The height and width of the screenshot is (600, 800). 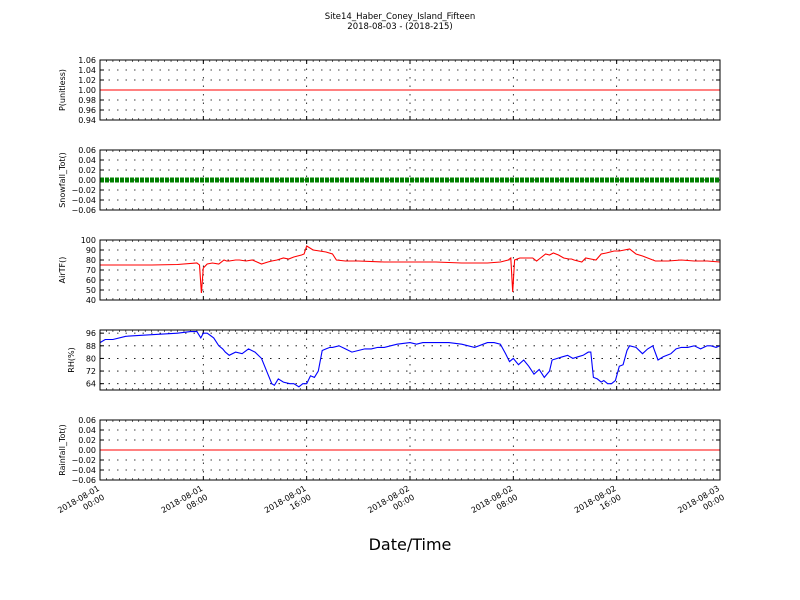 What do you see at coordinates (87, 100) in the screenshot?
I see `y-tick-label: 0.98` at bounding box center [87, 100].